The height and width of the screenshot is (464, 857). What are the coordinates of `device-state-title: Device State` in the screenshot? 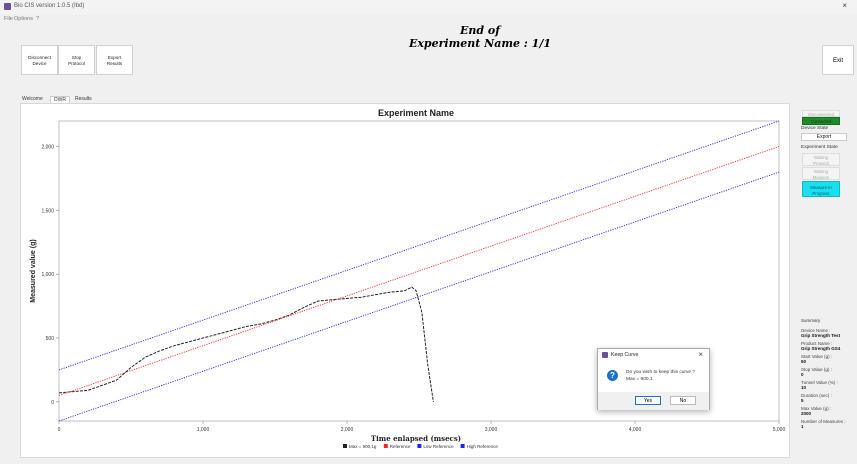 It's located at (815, 128).